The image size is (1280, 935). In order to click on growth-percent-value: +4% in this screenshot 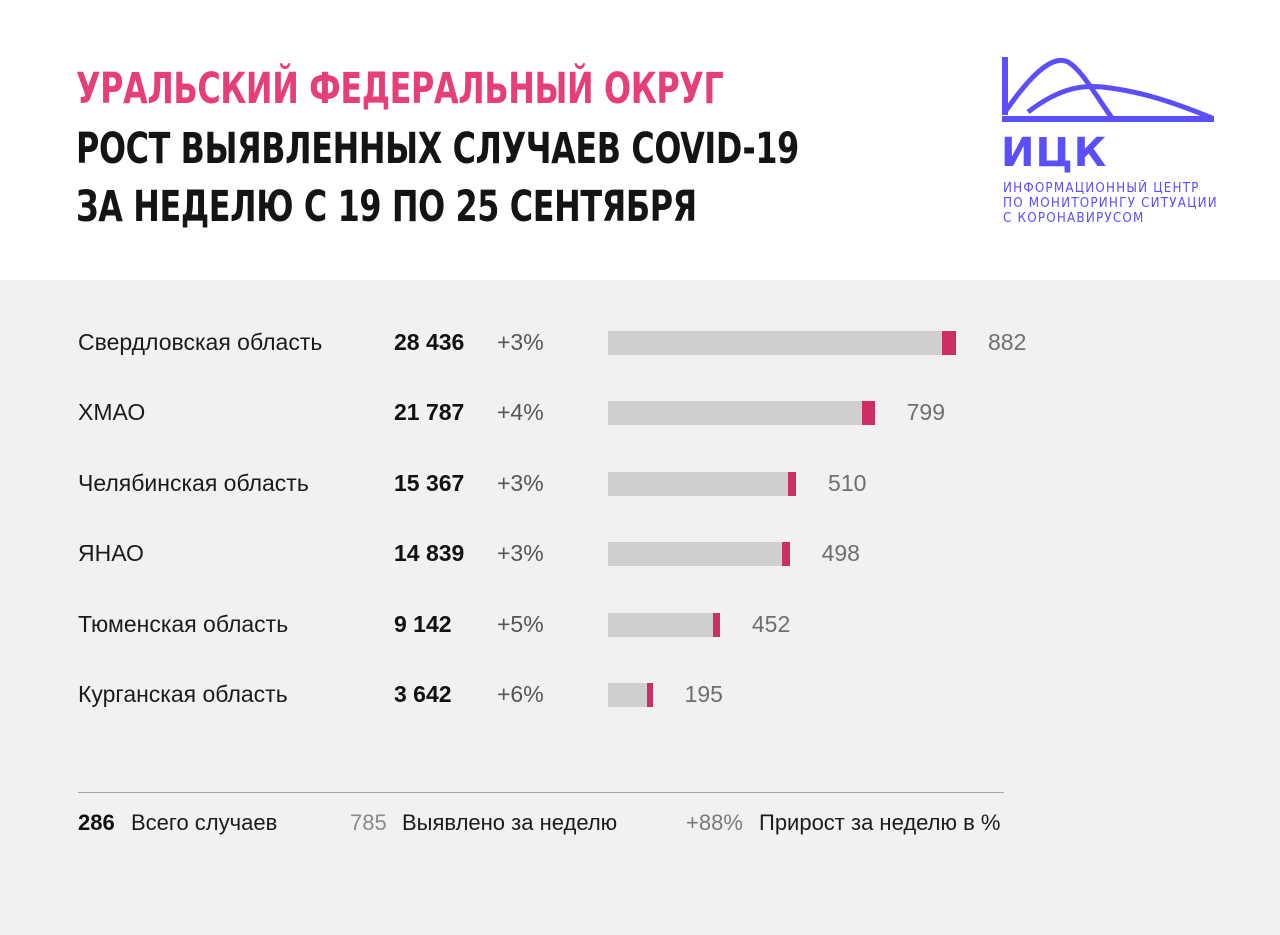, I will do `click(520, 412)`.